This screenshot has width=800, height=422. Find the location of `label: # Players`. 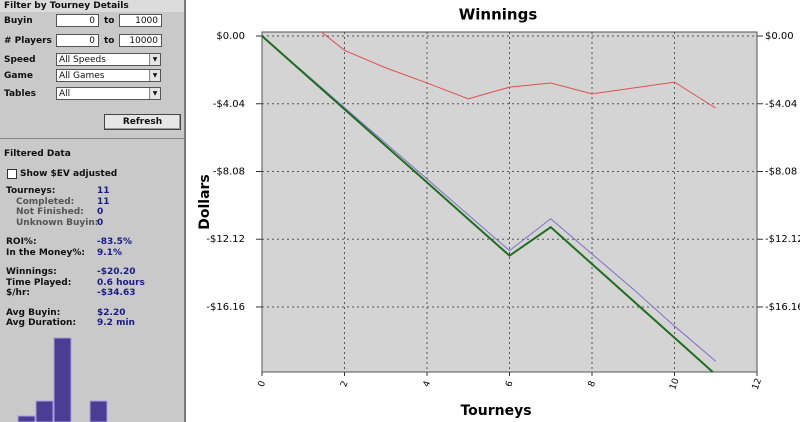

label: # Players is located at coordinates (28, 41).